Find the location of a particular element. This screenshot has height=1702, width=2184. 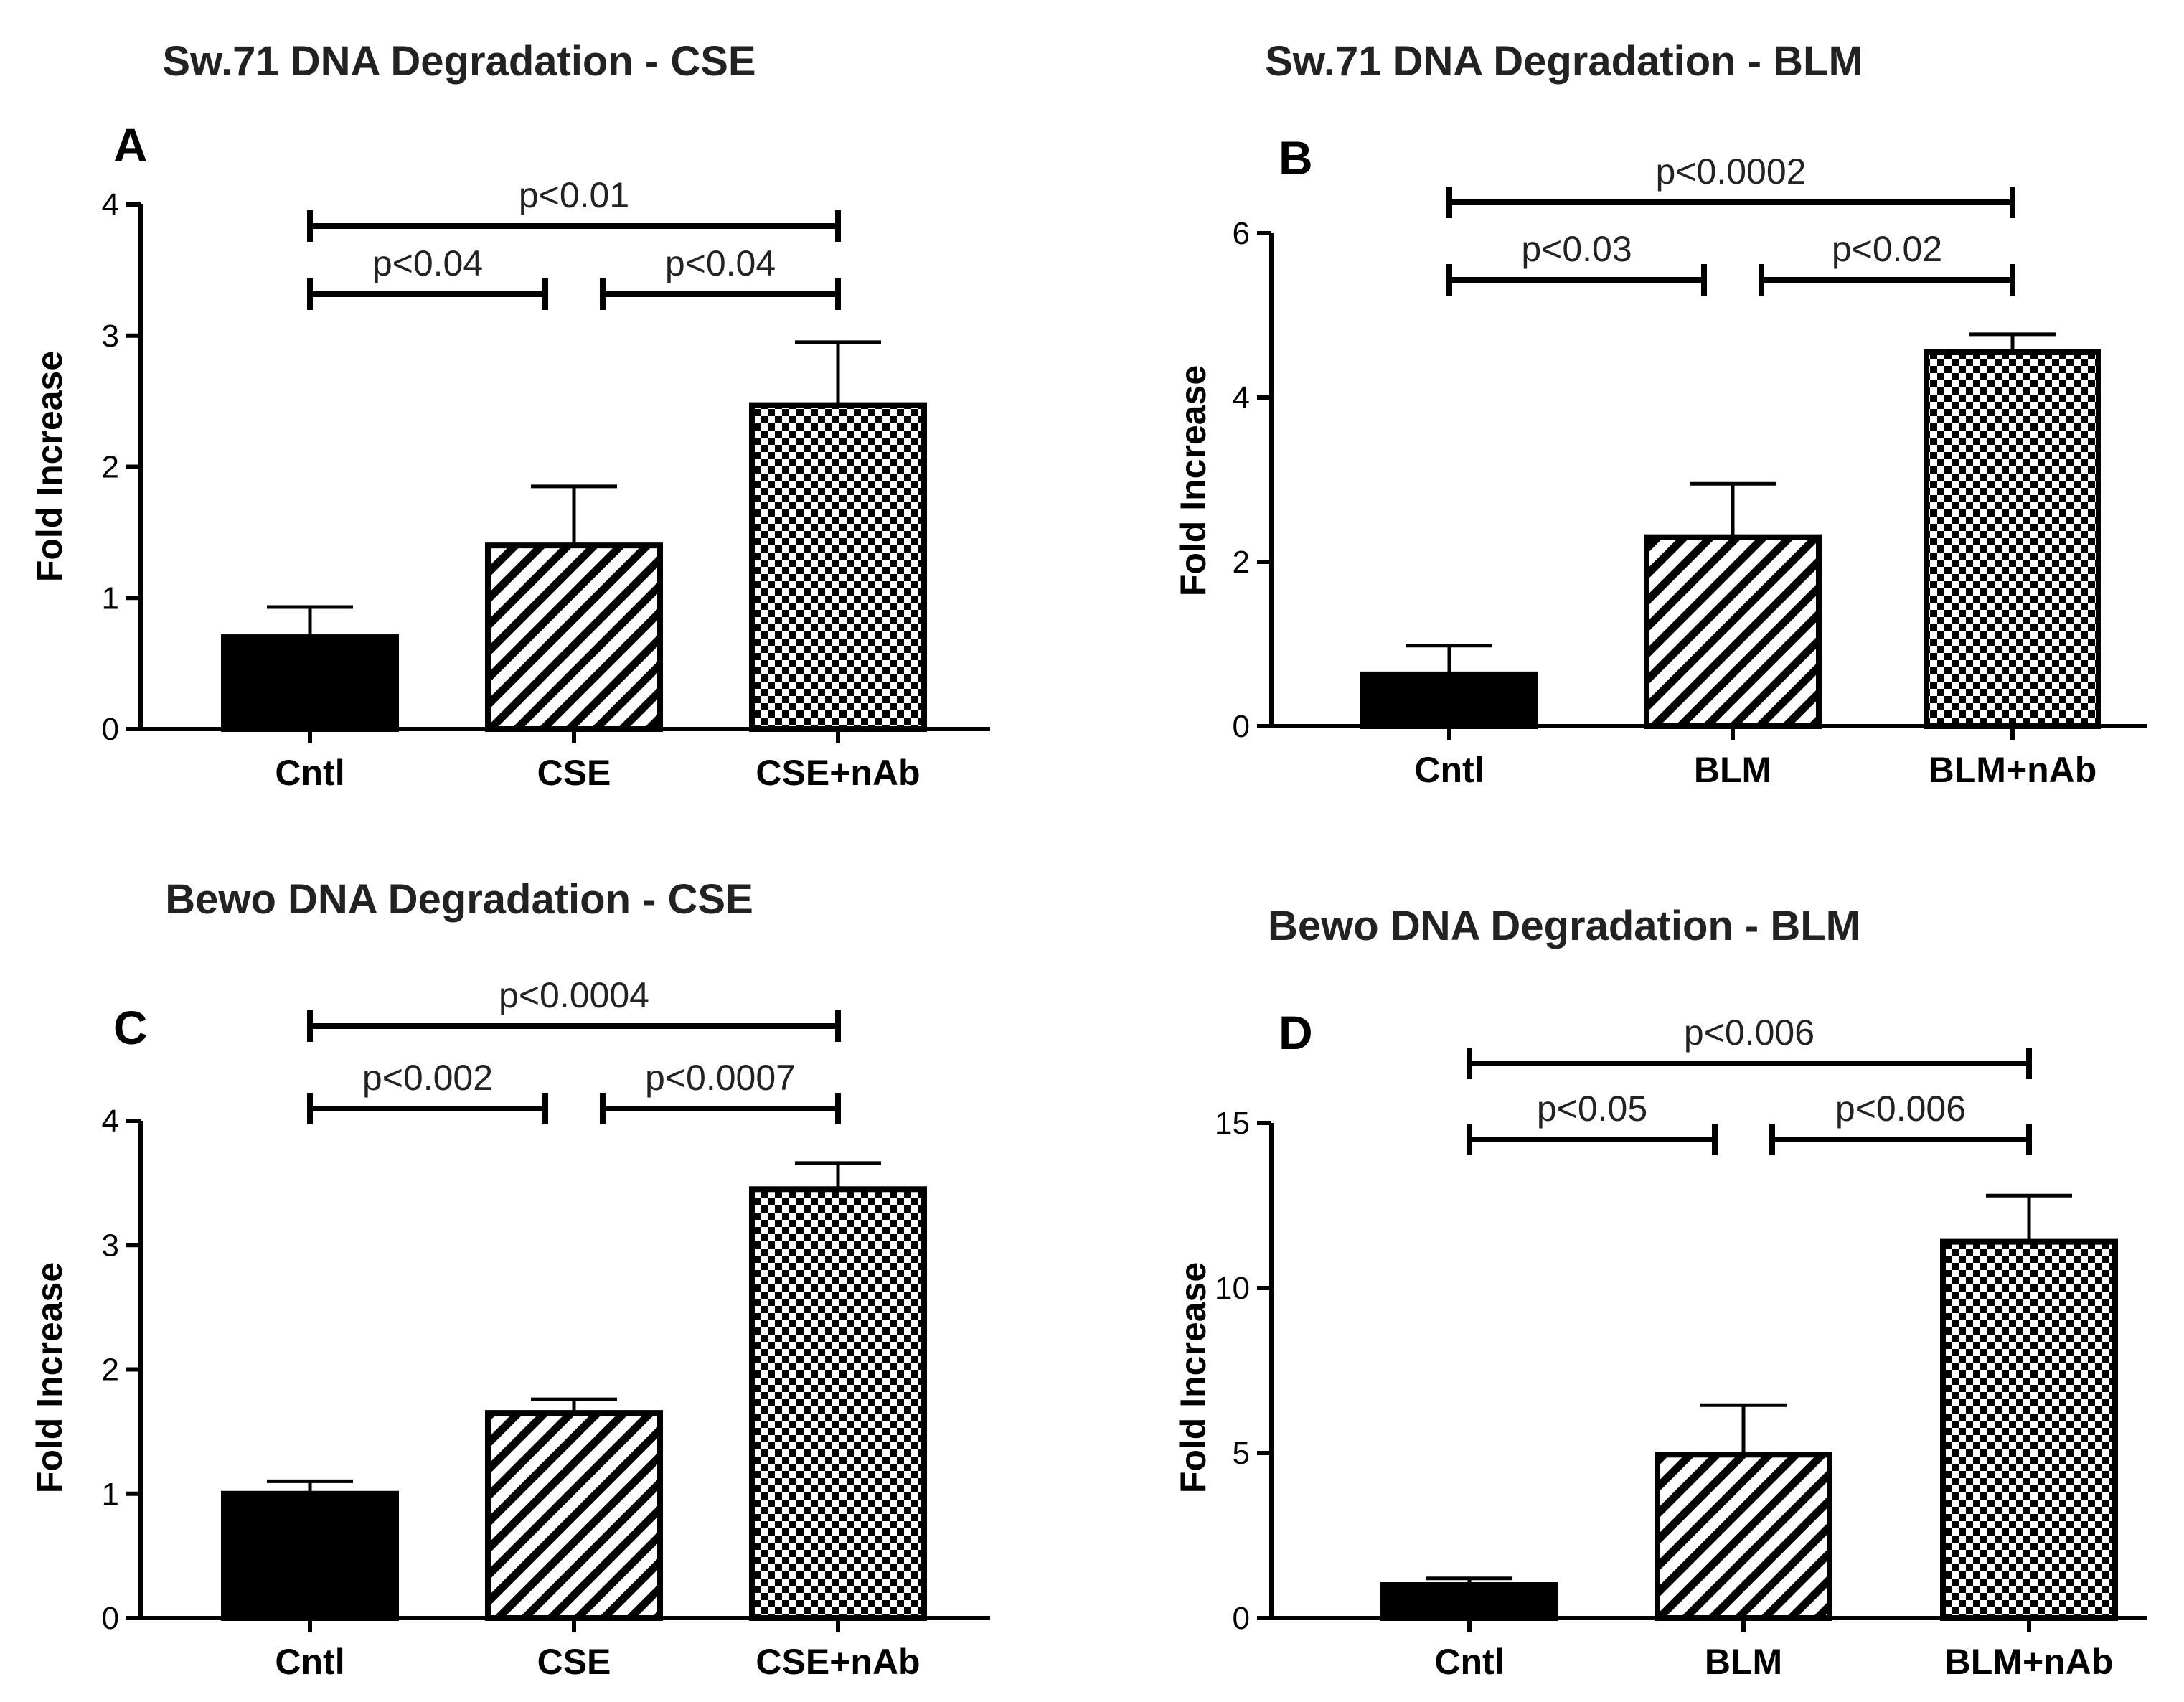

p-value-label: p<0.0004 is located at coordinates (574, 995).